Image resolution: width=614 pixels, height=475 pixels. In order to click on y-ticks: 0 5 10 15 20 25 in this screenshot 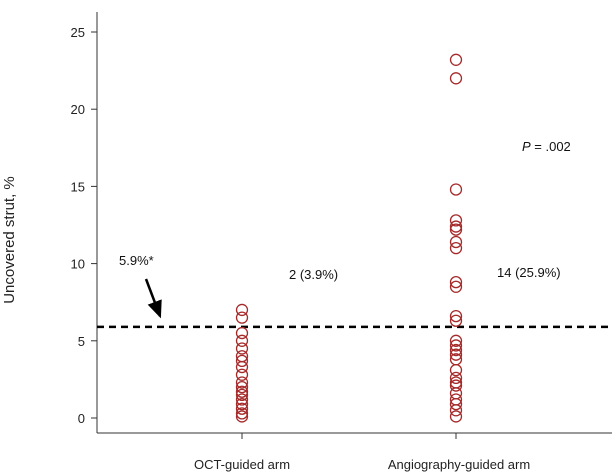, I will do `click(84, 225)`.